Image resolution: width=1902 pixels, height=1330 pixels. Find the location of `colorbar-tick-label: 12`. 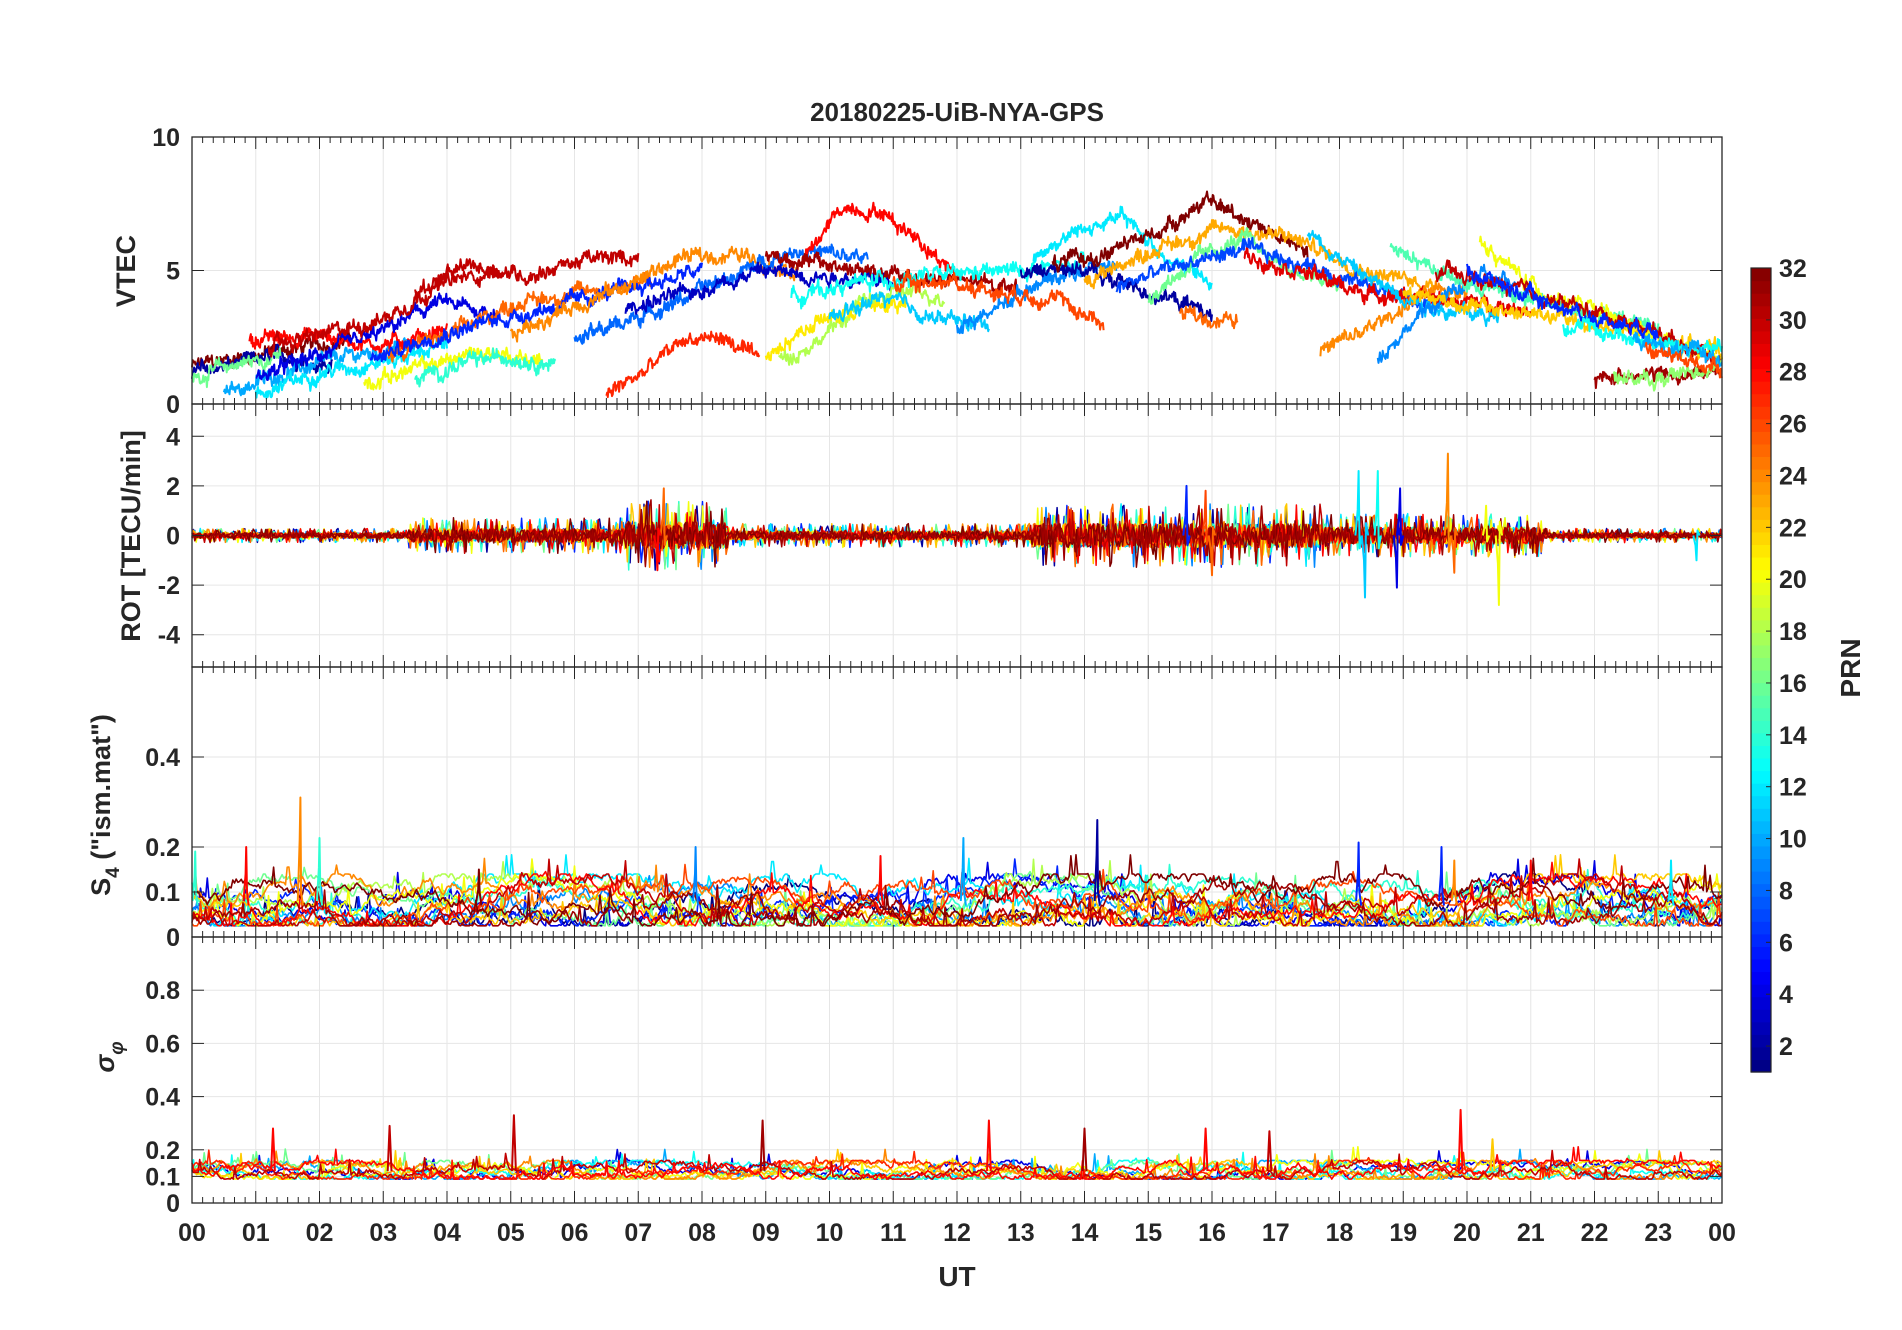

colorbar-tick-label: 12 is located at coordinates (1793, 788).